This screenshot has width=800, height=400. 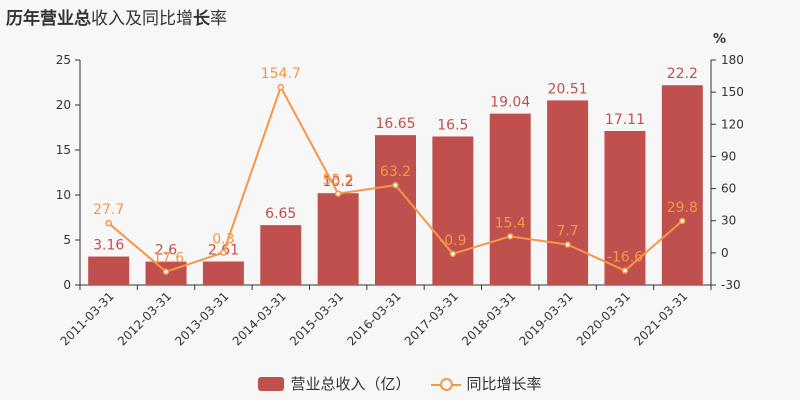 What do you see at coordinates (67, 240) in the screenshot?
I see `y-left-tick-label: 5` at bounding box center [67, 240].